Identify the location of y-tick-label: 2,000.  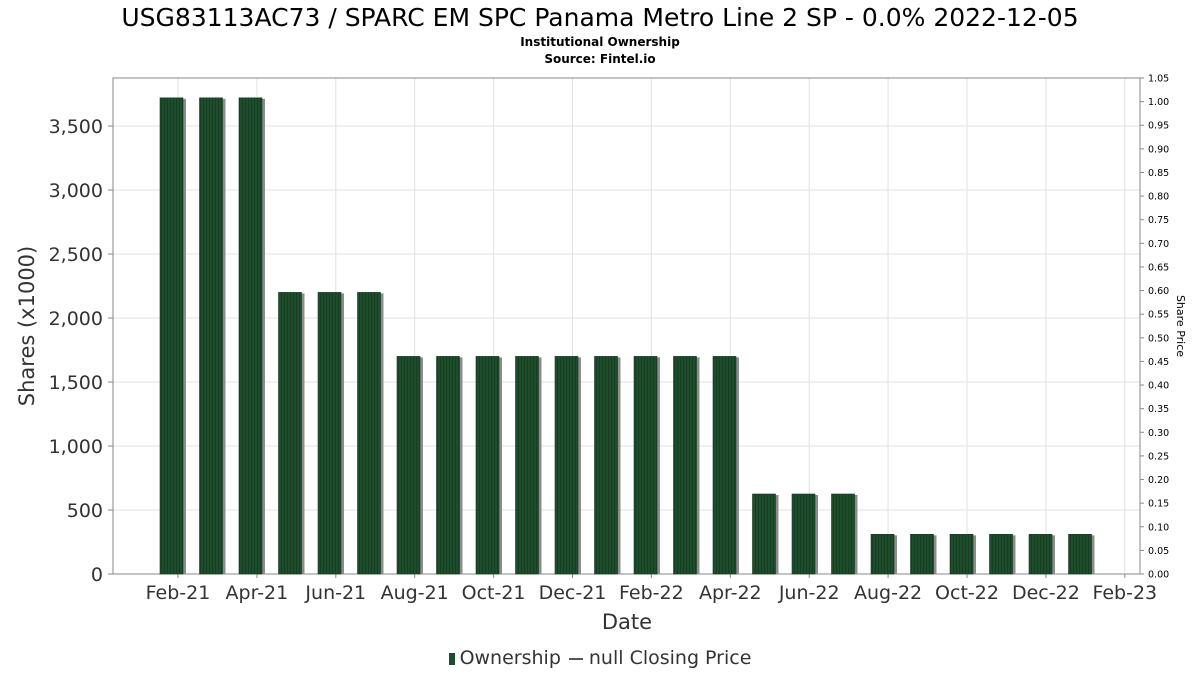
(76, 319).